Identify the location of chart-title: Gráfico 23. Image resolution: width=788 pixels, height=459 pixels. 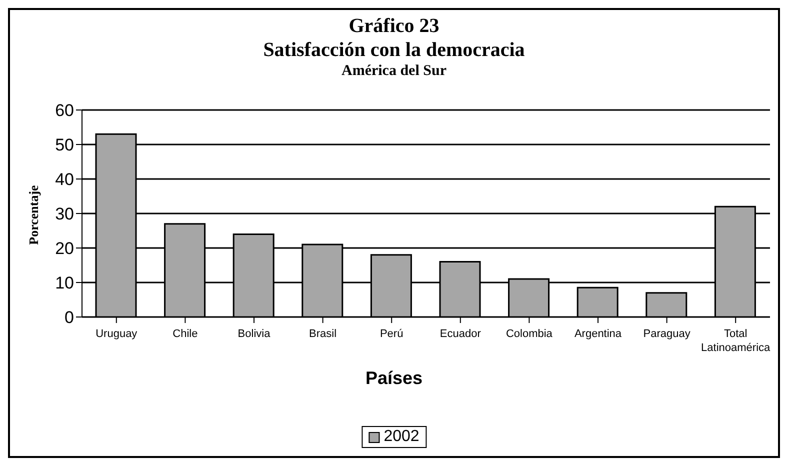
(394, 26).